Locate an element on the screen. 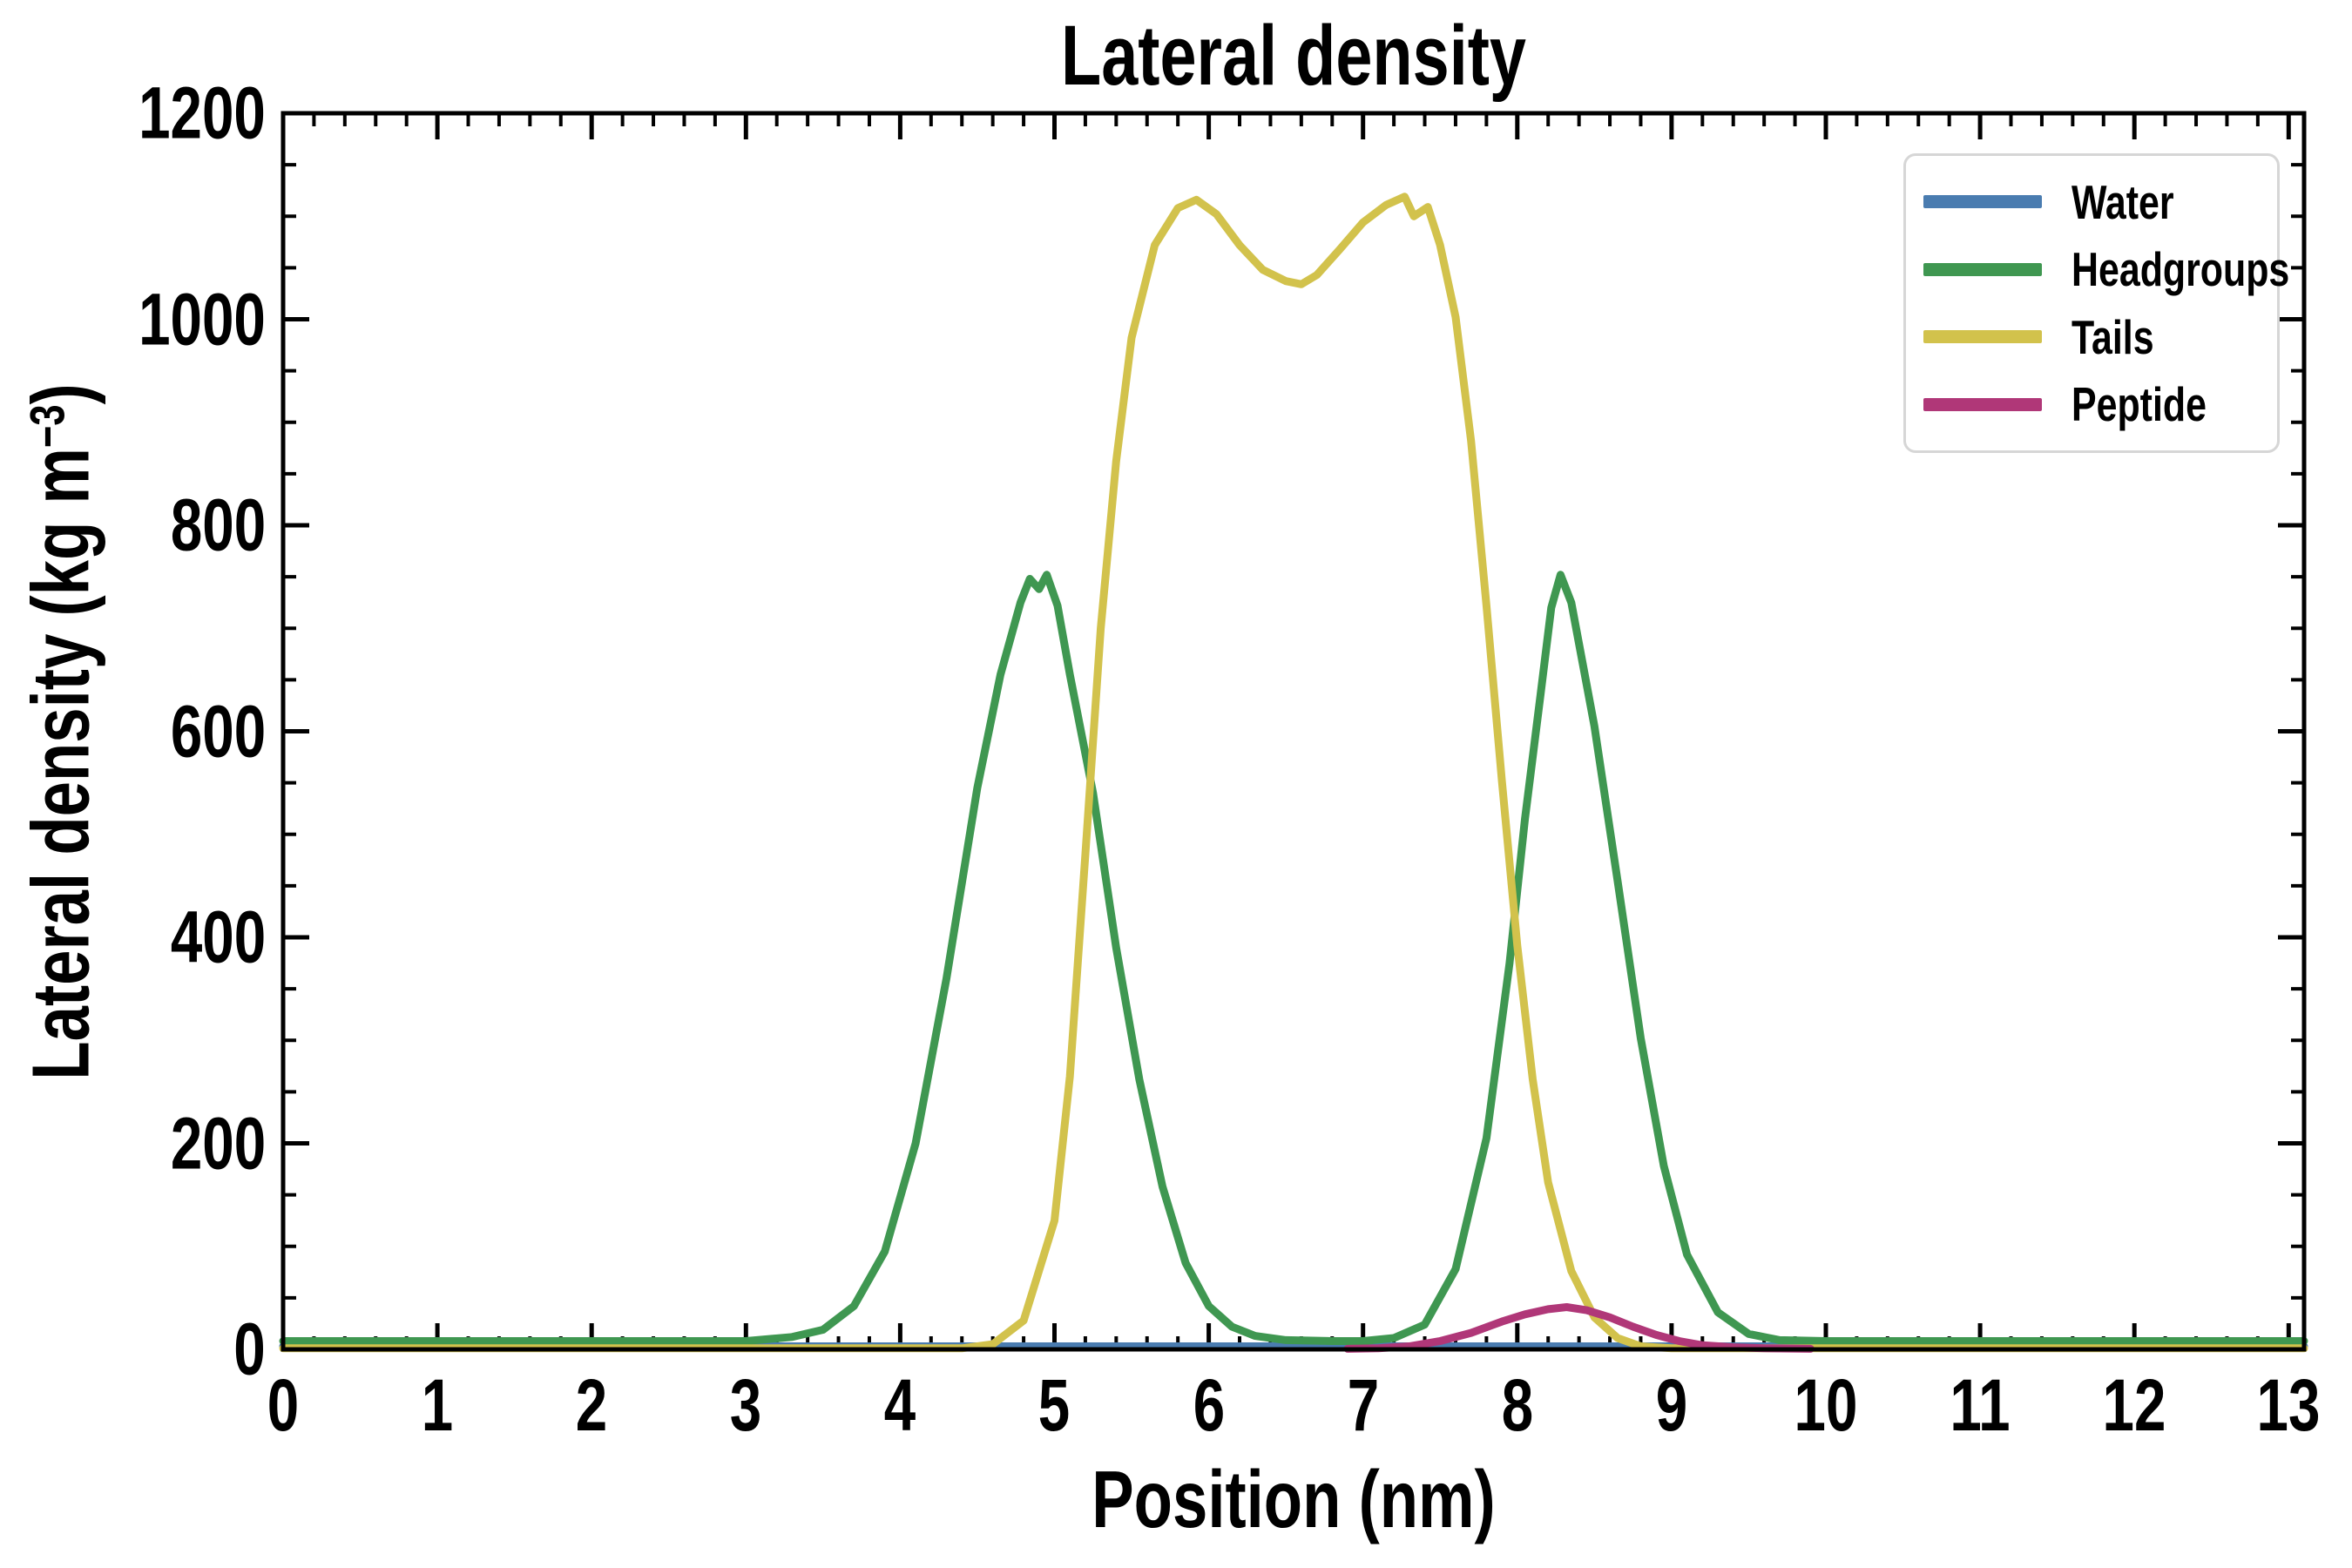 This screenshot has width=2352, height=1568. y-tick-label-1000: 1000 is located at coordinates (177, 319).